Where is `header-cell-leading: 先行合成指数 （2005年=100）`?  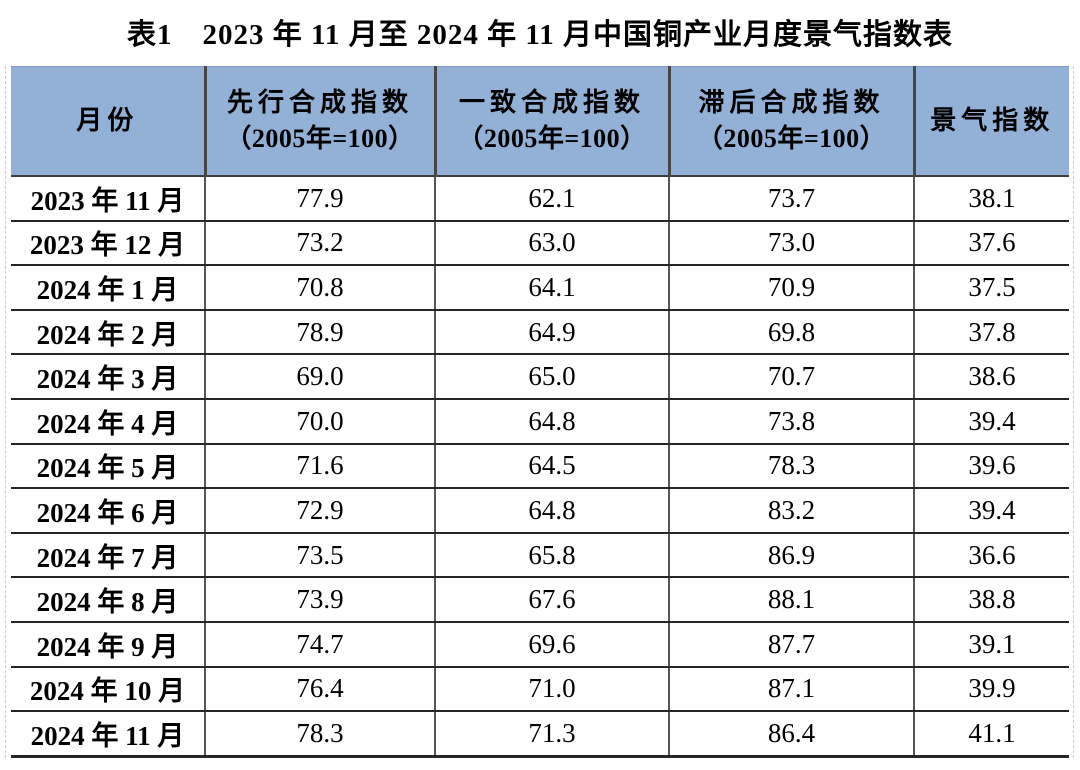 header-cell-leading: 先行合成指数 （2005年=100） is located at coordinates (319, 121).